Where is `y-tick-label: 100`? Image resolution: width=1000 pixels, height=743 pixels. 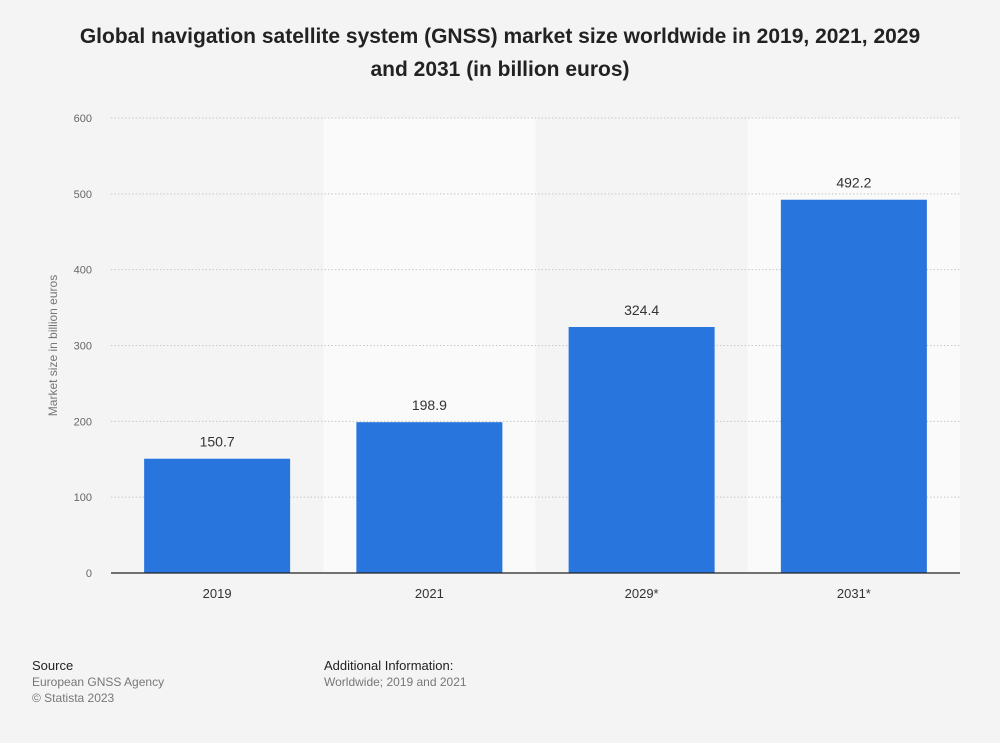
y-tick-label: 100 is located at coordinates (83, 498).